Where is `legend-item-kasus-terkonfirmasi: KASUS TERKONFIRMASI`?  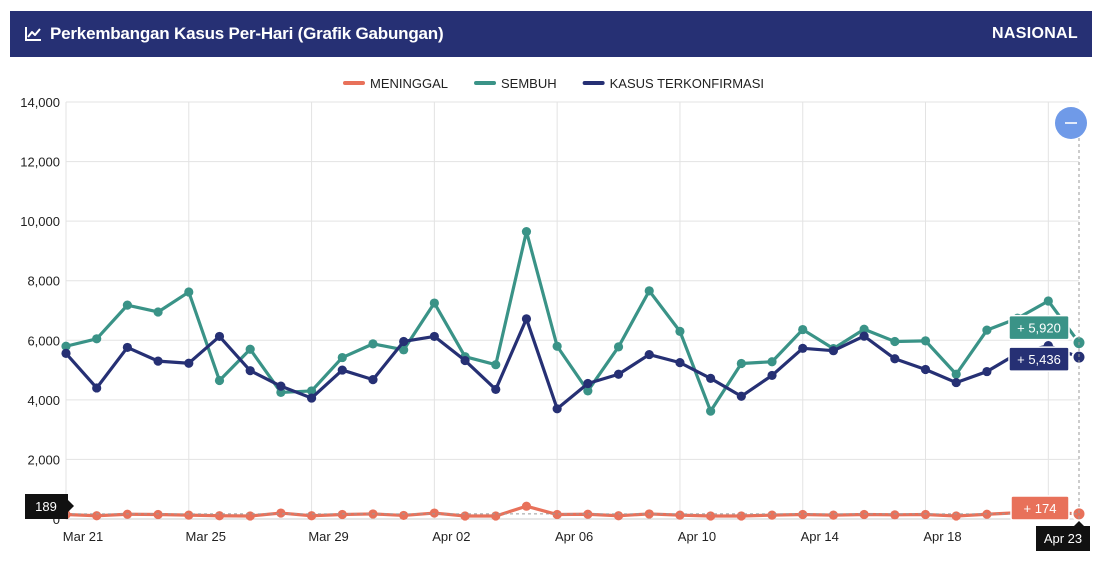 legend-item-kasus-terkonfirmasi: KASUS TERKONFIRMASI is located at coordinates (673, 83).